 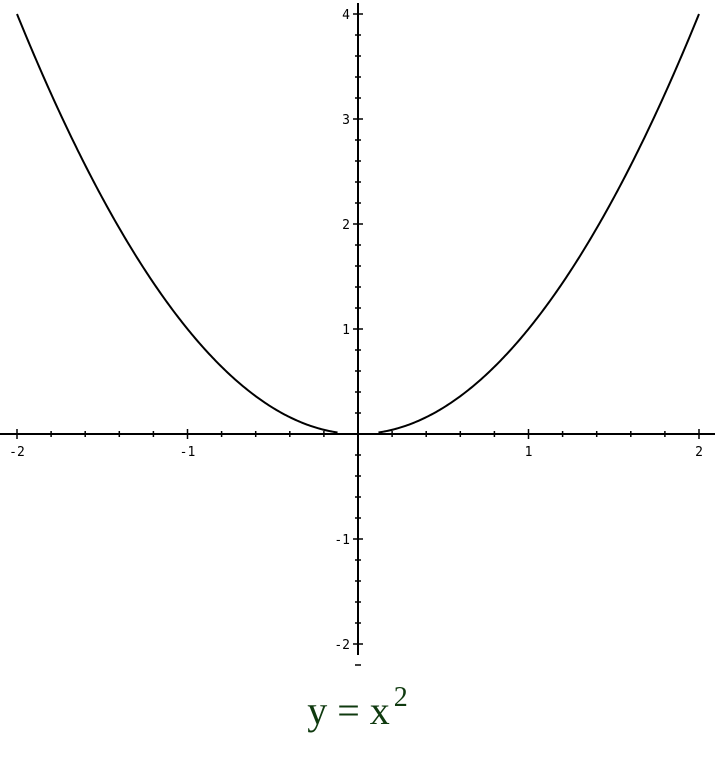 I want to click on y-tick-label: -2, so click(x=342, y=645).